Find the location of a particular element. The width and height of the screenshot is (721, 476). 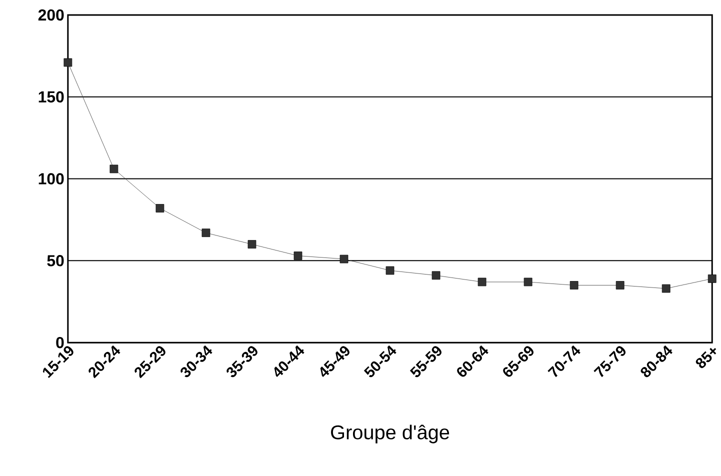

y-tick-label: 150 is located at coordinates (51, 96).